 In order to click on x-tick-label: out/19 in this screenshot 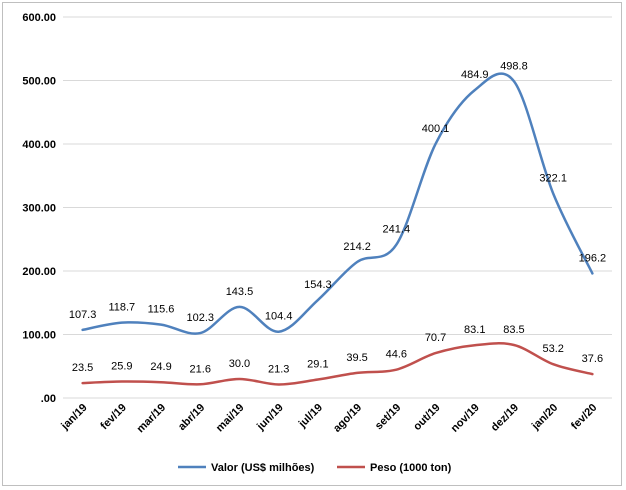, I will do `click(426, 417)`.